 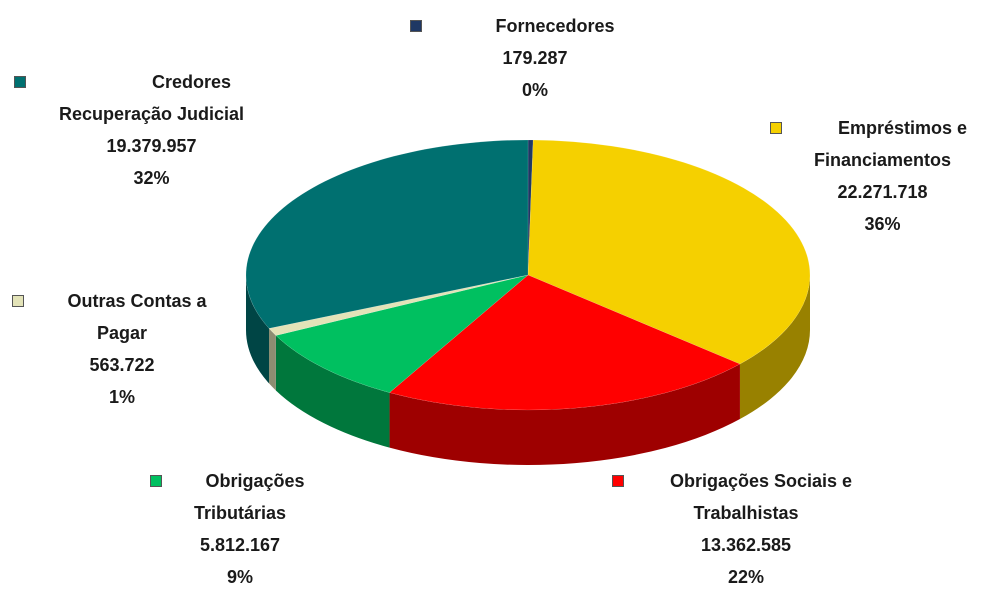 What do you see at coordinates (151, 98) in the screenshot?
I see `category-label: Credores Recuperação Judicial` at bounding box center [151, 98].